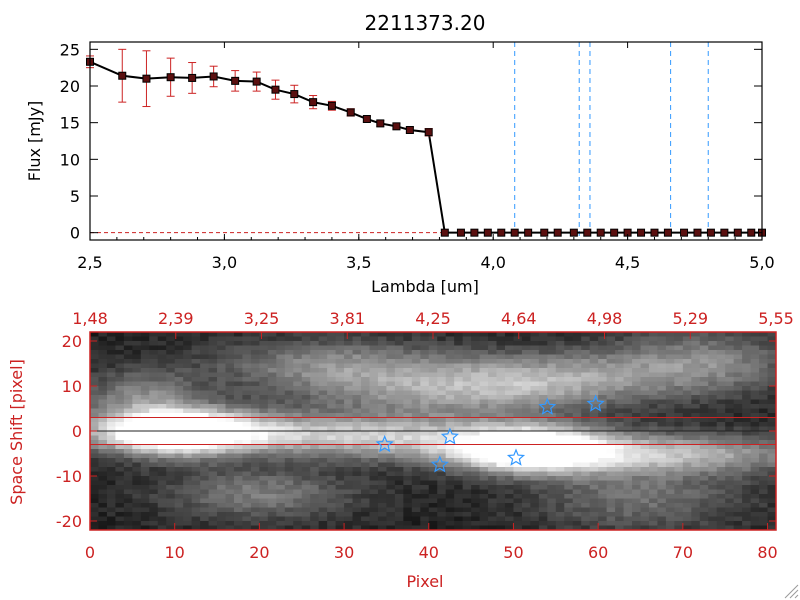  Describe the element at coordinates (791, 591) in the screenshot. I see `resize-grip-icon` at that location.